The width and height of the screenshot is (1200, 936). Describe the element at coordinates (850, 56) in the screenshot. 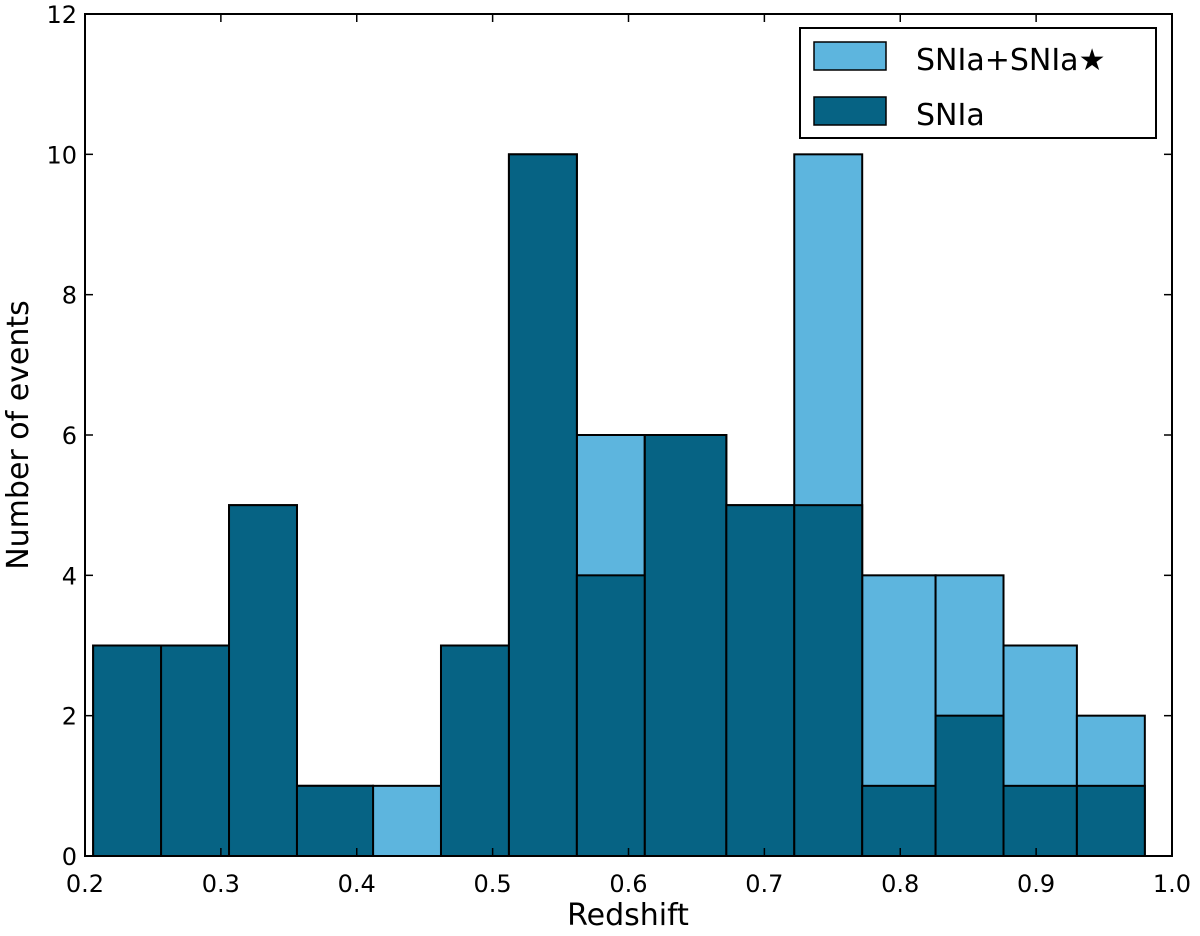

I see `legend-swatch-combined` at that location.